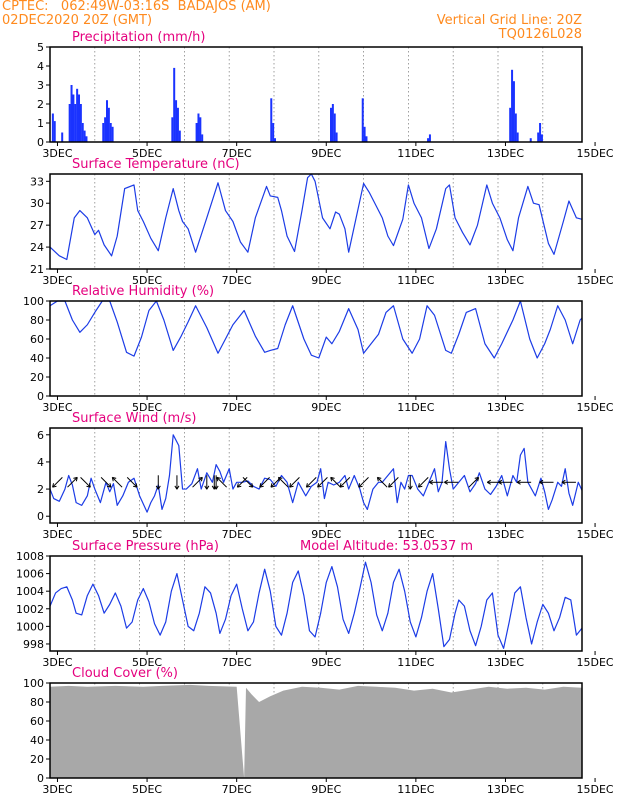 Image resolution: width=618 pixels, height=800 pixels. What do you see at coordinates (40, 66) in the screenshot?
I see `y-tick-label: 4` at bounding box center [40, 66].